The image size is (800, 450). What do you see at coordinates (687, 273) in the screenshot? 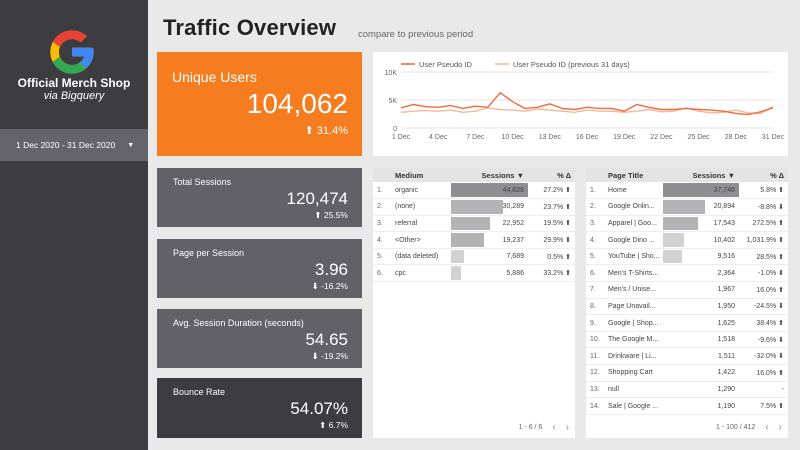
I see `table-row: 6. Men's T-Shirts... 2,364 -1.0% ⬇` at bounding box center [687, 273].